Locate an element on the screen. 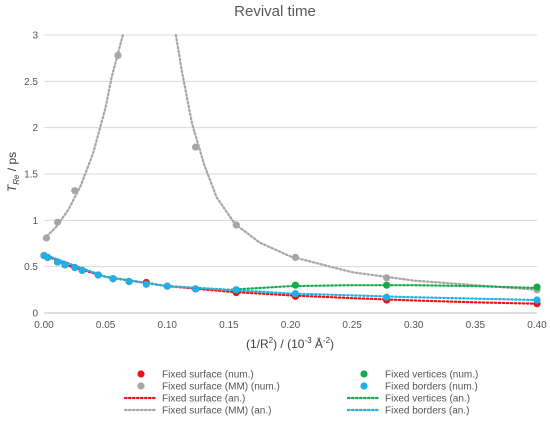 The height and width of the screenshot is (430, 550). x-tick-label: 0.05 is located at coordinates (106, 325).